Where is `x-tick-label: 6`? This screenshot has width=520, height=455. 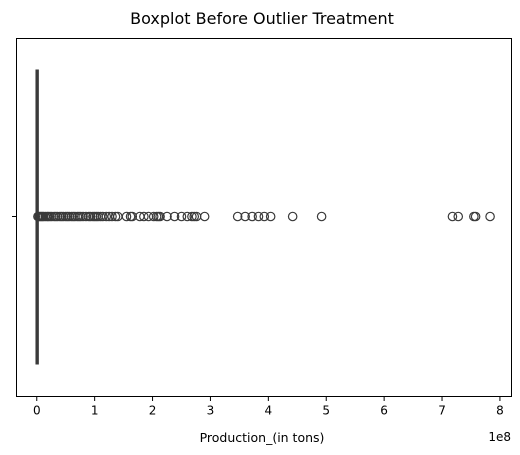
x-tick-label: 6 is located at coordinates (384, 411).